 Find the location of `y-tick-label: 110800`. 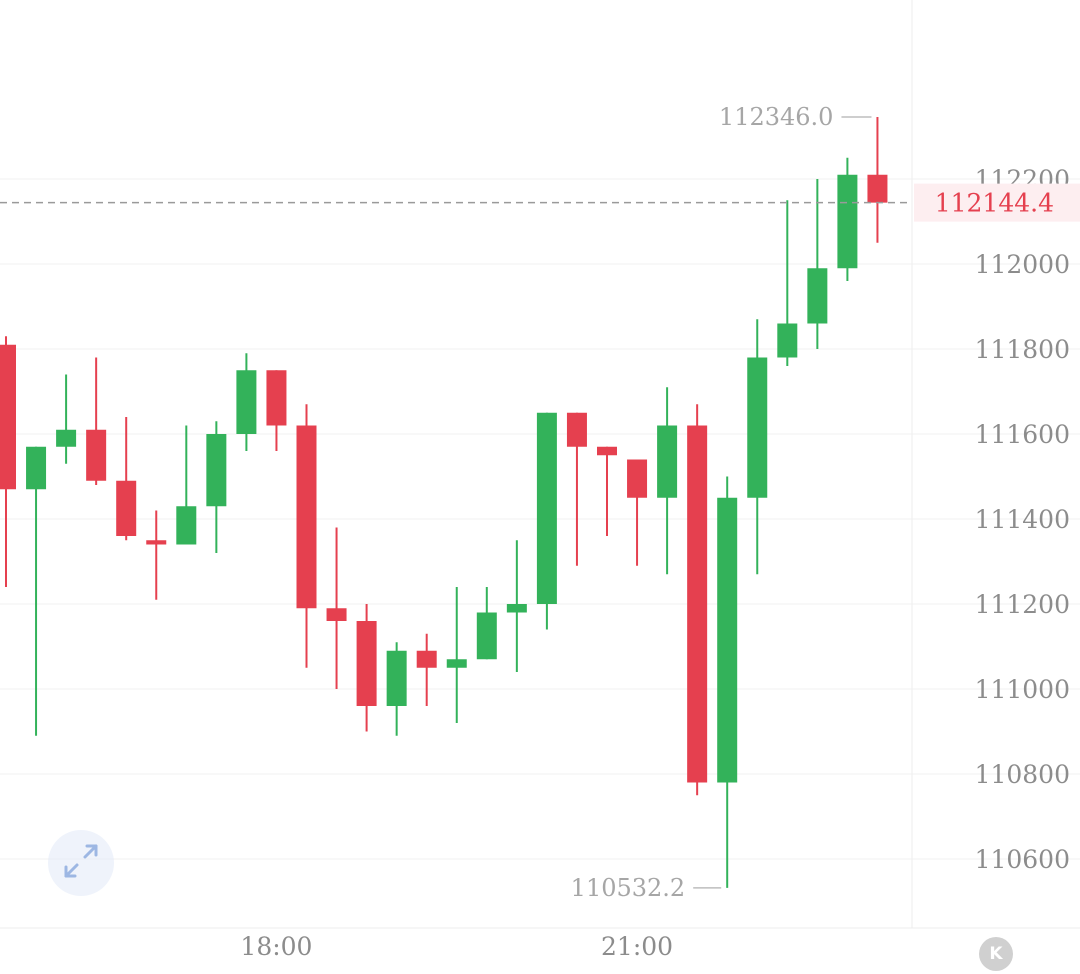

y-tick-label: 110800 is located at coordinates (1022, 774).